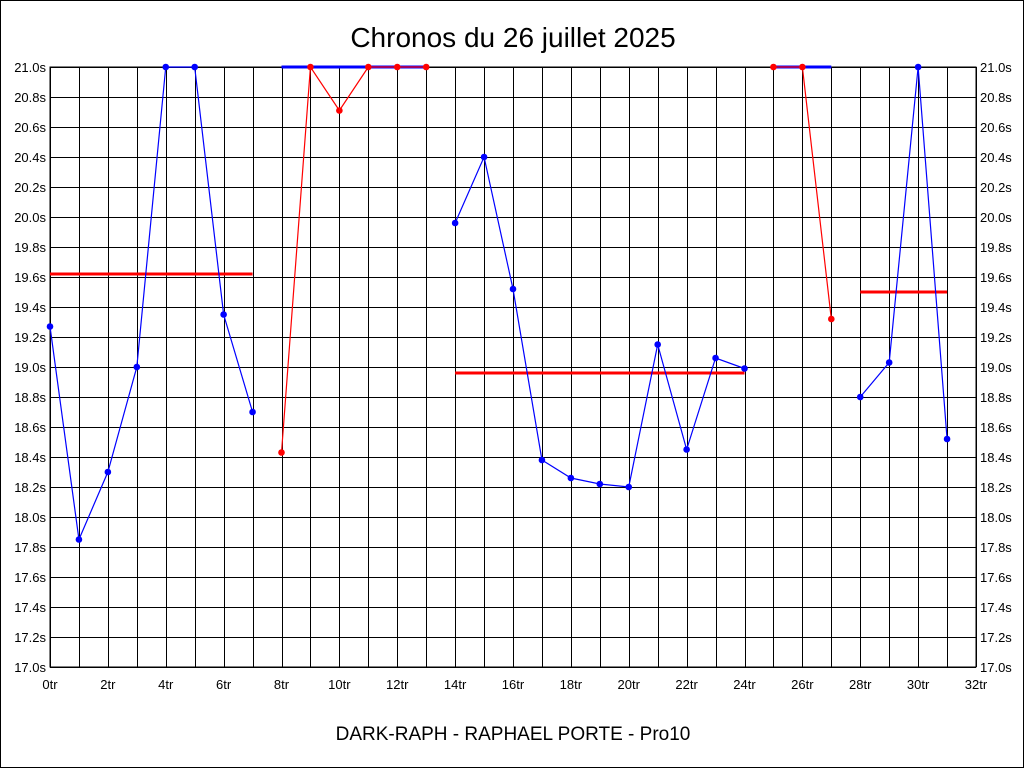 This screenshot has height=768, width=1024. Describe the element at coordinates (996, 577) in the screenshot. I see `y-tick-label-right: 17.6s` at that location.